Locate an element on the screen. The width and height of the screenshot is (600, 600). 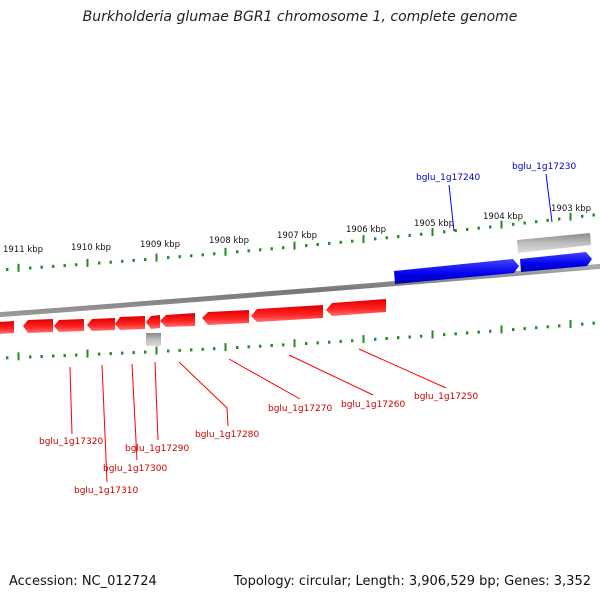
gene-label-bglu_1g17310: bglu_1g17310 is located at coordinates (106, 491).